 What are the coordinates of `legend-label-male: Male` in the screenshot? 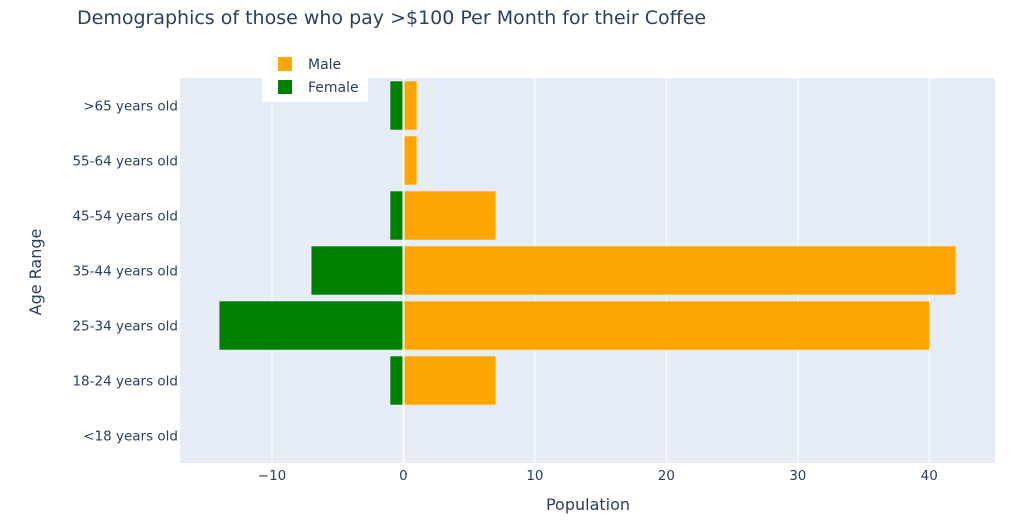 It's located at (324, 65).